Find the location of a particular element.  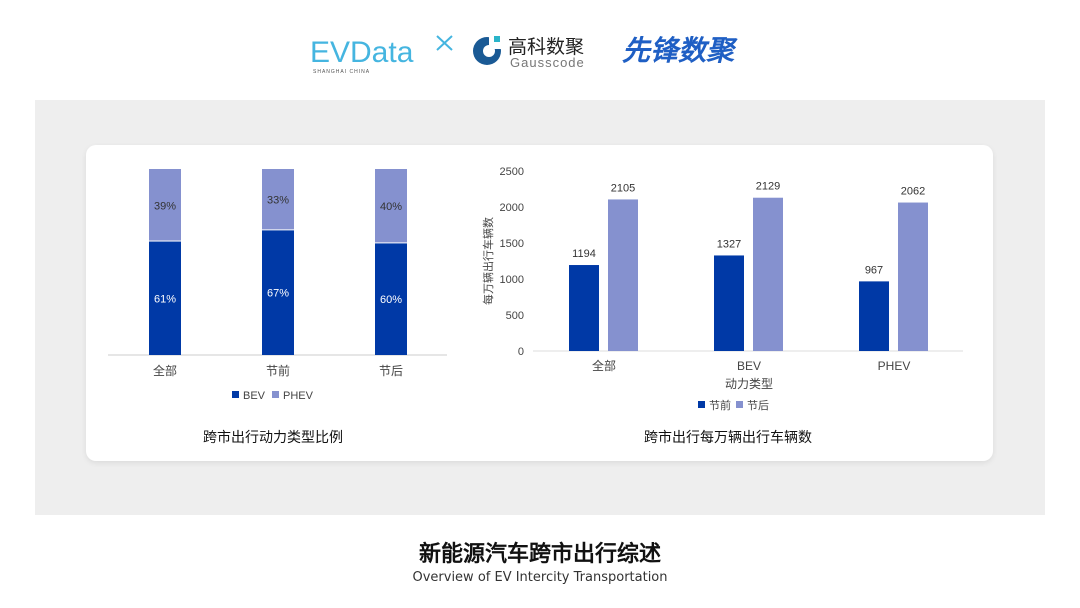

data-label: 67% is located at coordinates (278, 294).